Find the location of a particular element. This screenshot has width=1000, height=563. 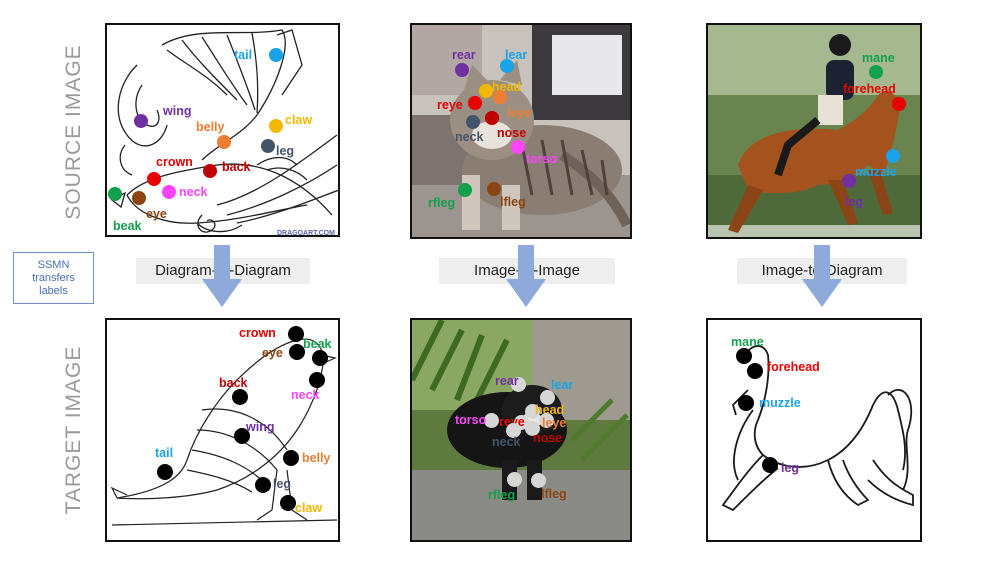

horse-target-keypoint-forehead is located at coordinates (755, 371).